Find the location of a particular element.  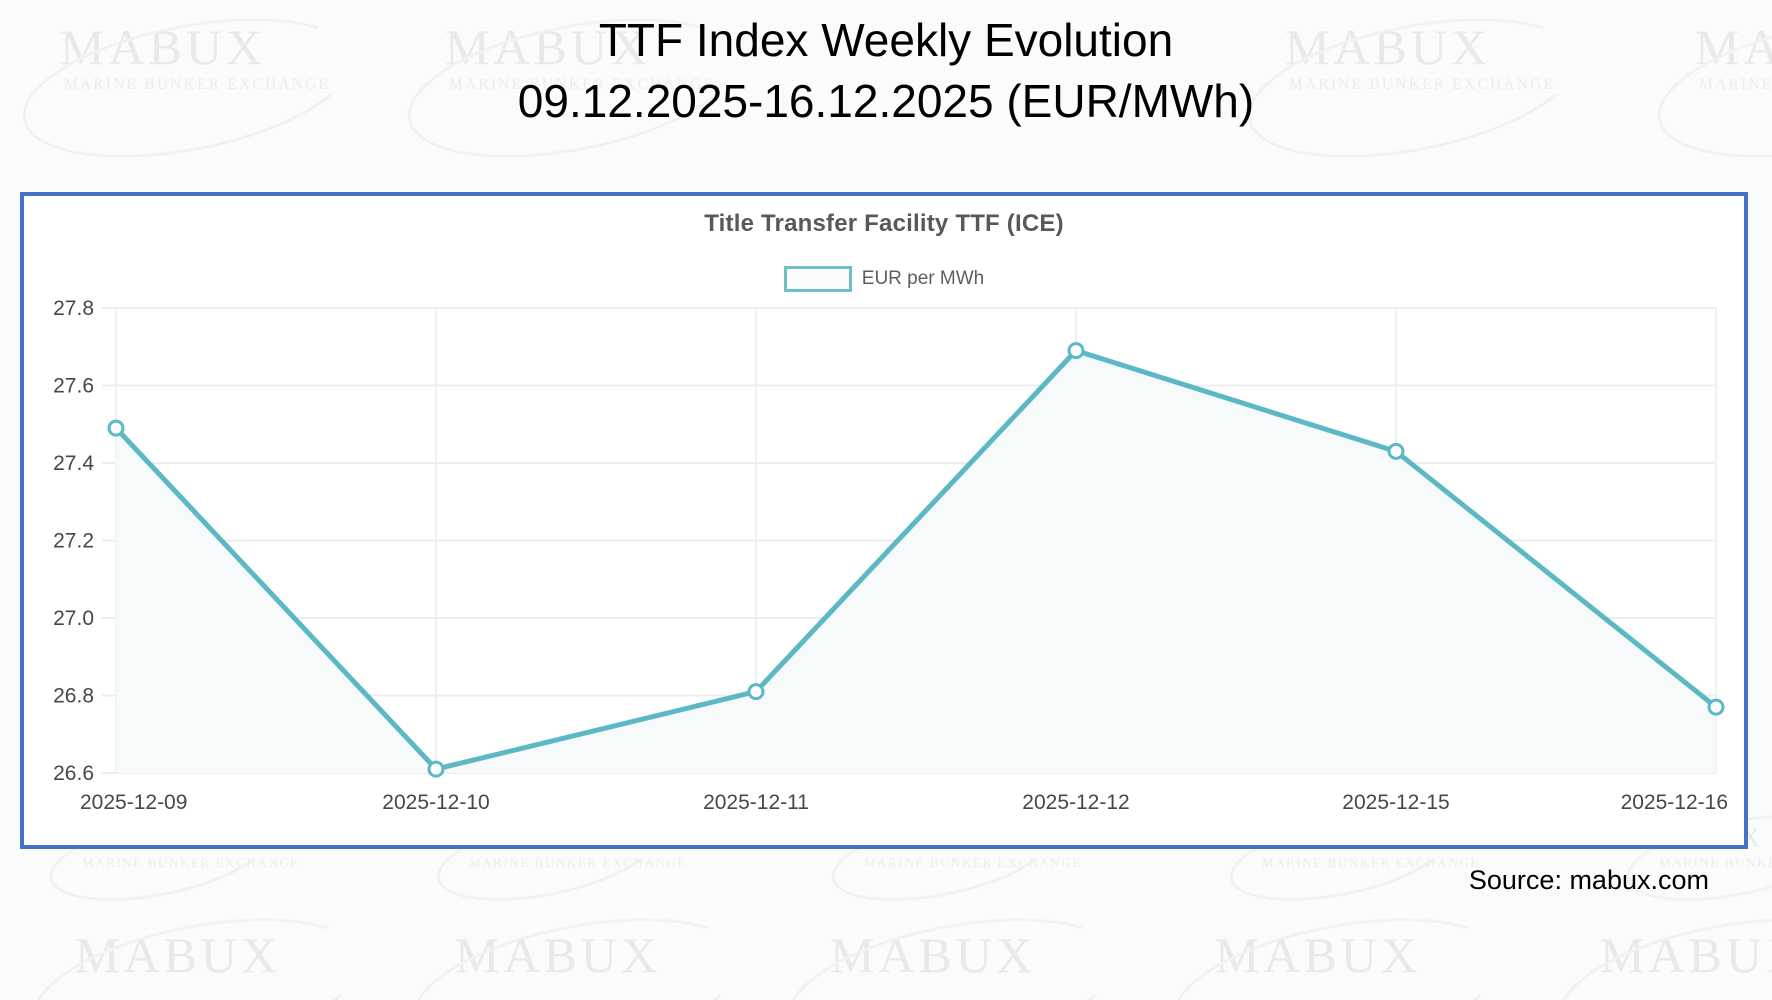

x-axis-tick-label: 2025-12-12 is located at coordinates (1075, 802).